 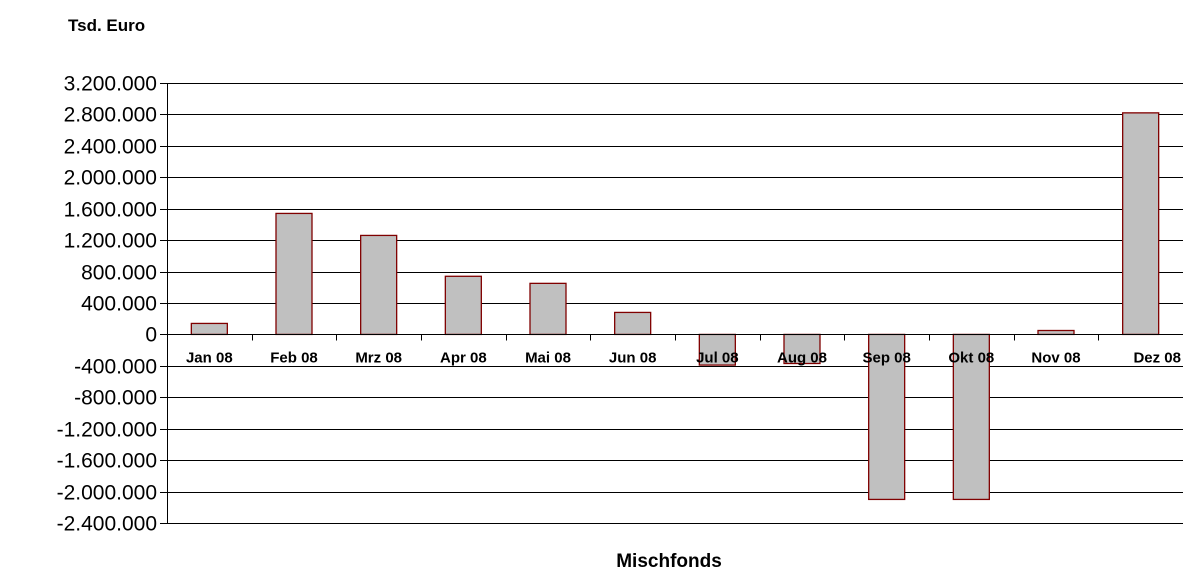 What do you see at coordinates (294, 357) in the screenshot?
I see `x-tick-label: Feb 08` at bounding box center [294, 357].